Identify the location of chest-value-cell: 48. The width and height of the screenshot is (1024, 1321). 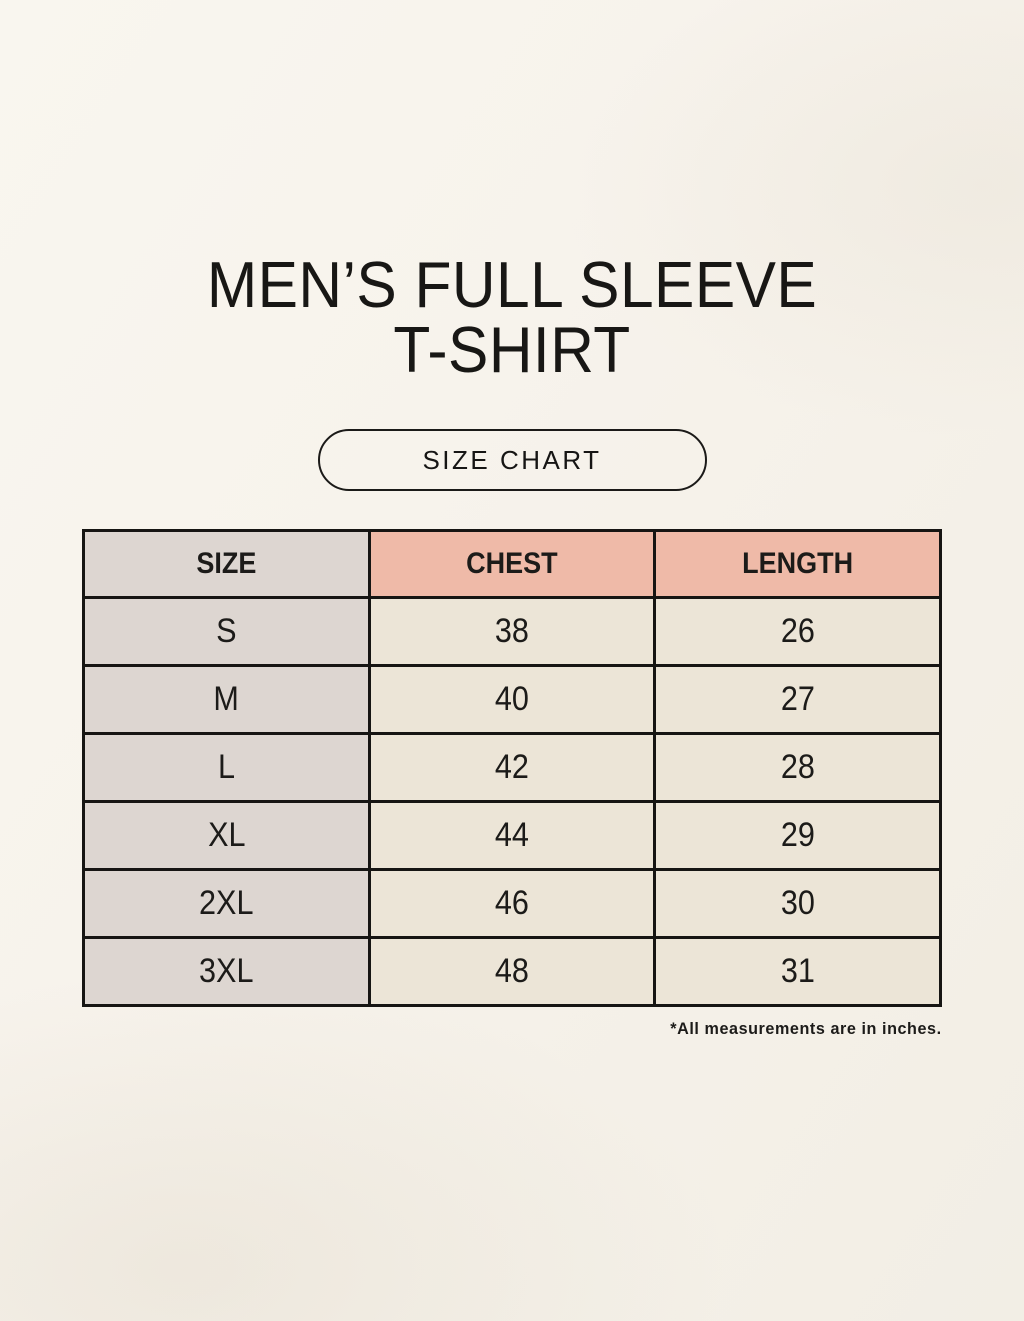
(512, 971).